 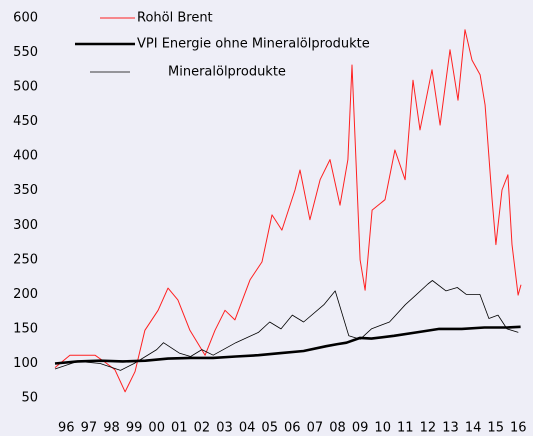 What do you see at coordinates (405, 428) in the screenshot?
I see `x-tick-label: 11` at bounding box center [405, 428].